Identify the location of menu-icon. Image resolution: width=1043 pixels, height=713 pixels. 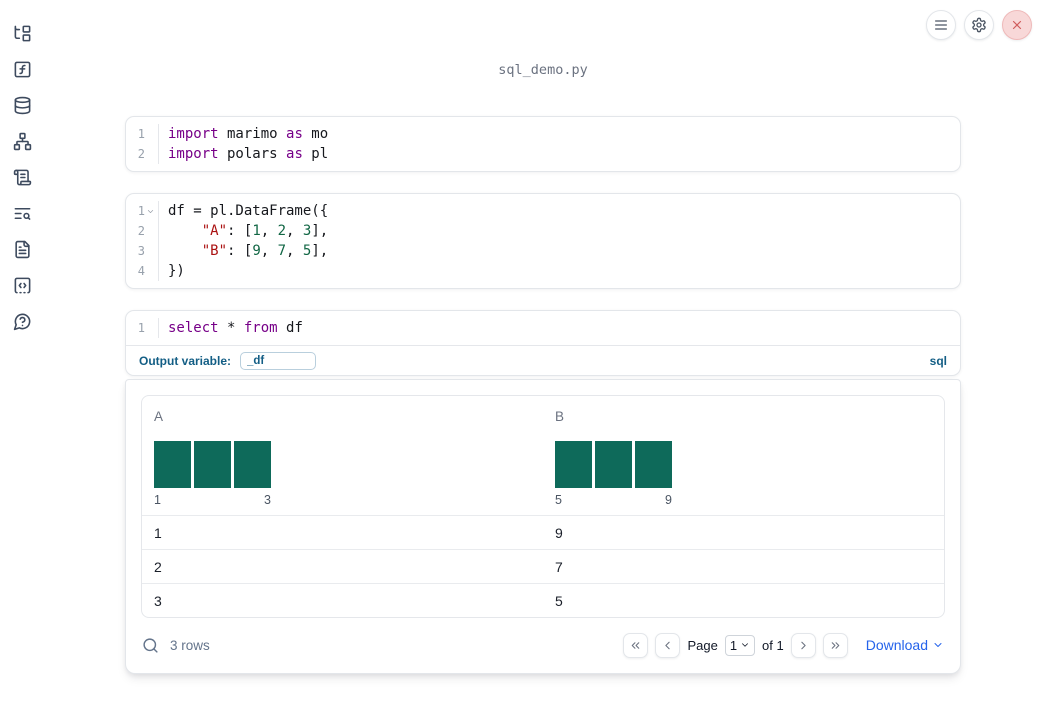
(941, 25).